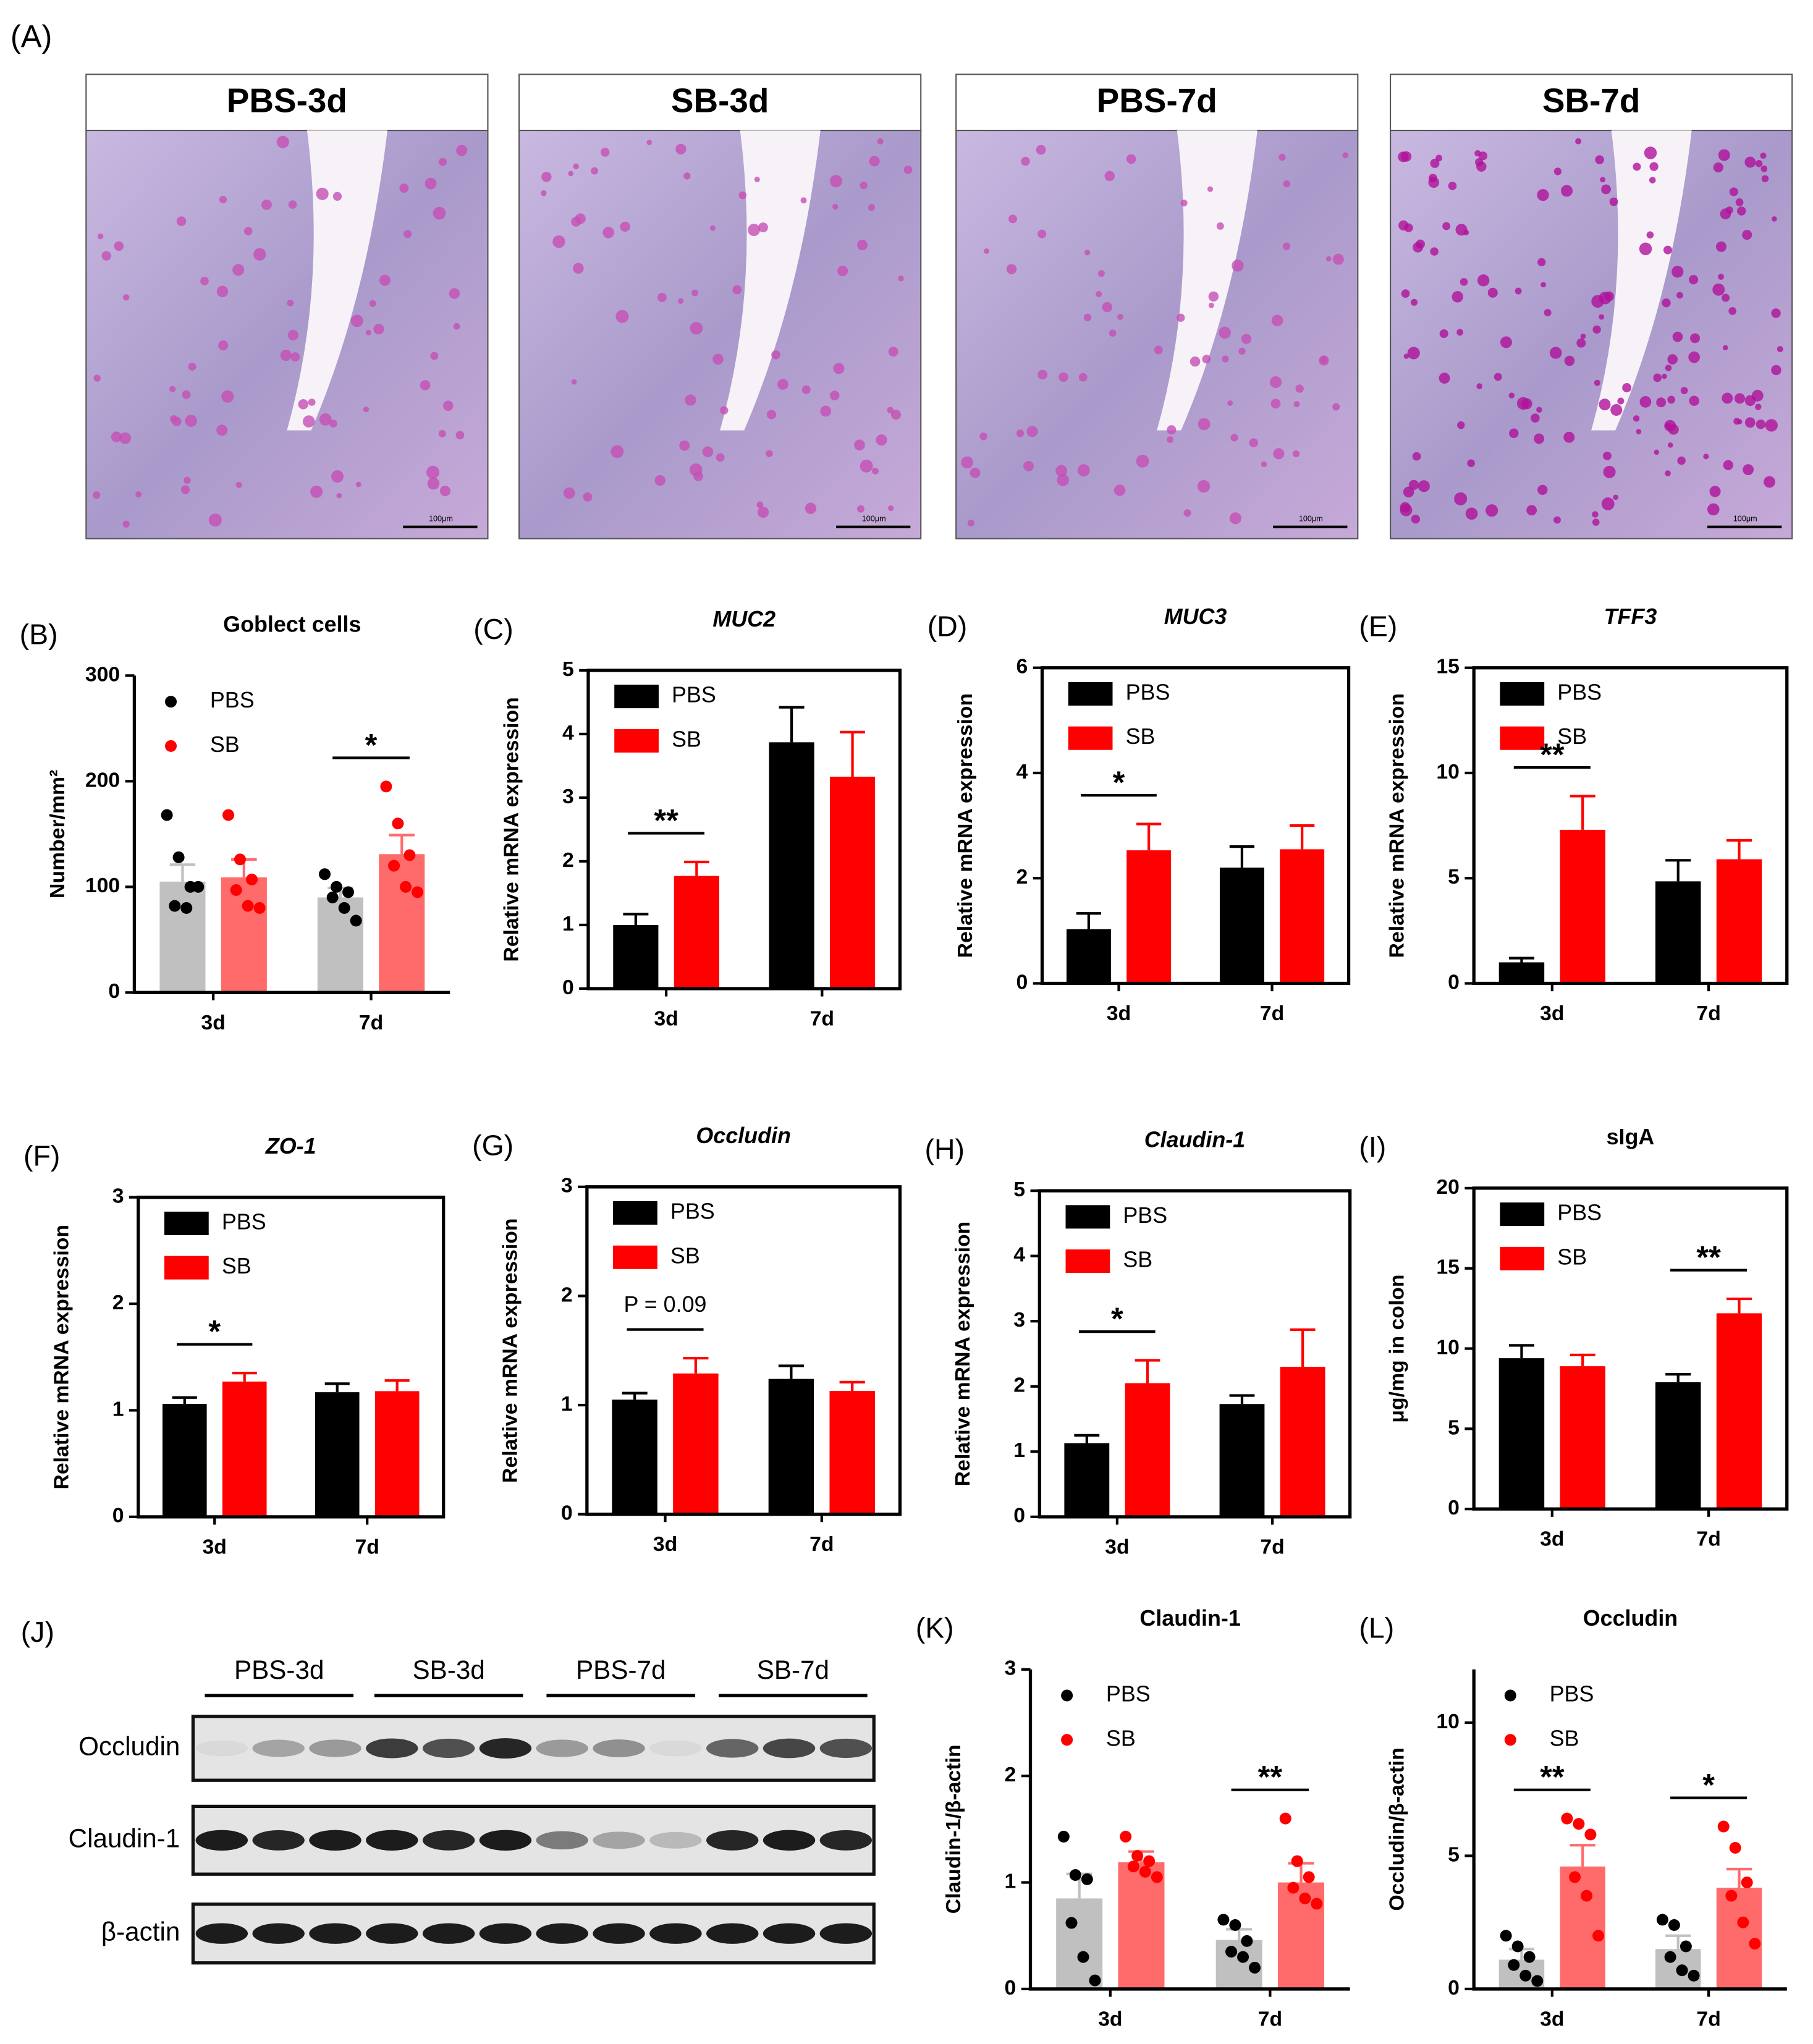 This screenshot has height=2044, width=1813. What do you see at coordinates (118, 1409) in the screenshot?
I see `y-tick-label: 1` at bounding box center [118, 1409].